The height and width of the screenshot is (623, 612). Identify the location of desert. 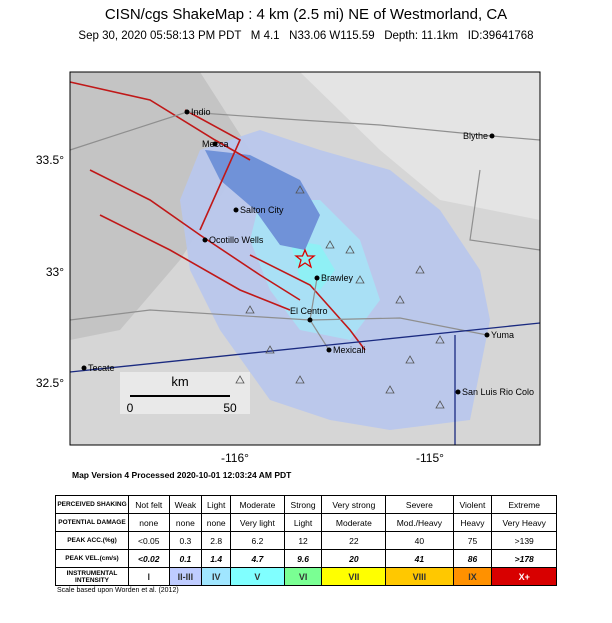
(420, 146).